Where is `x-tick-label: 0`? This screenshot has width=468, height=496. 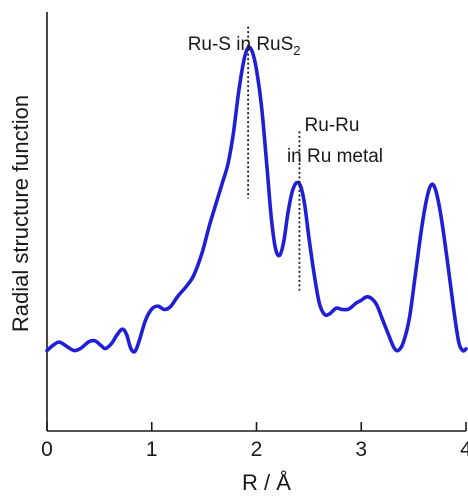 x-tick-label: 0 is located at coordinates (47, 449).